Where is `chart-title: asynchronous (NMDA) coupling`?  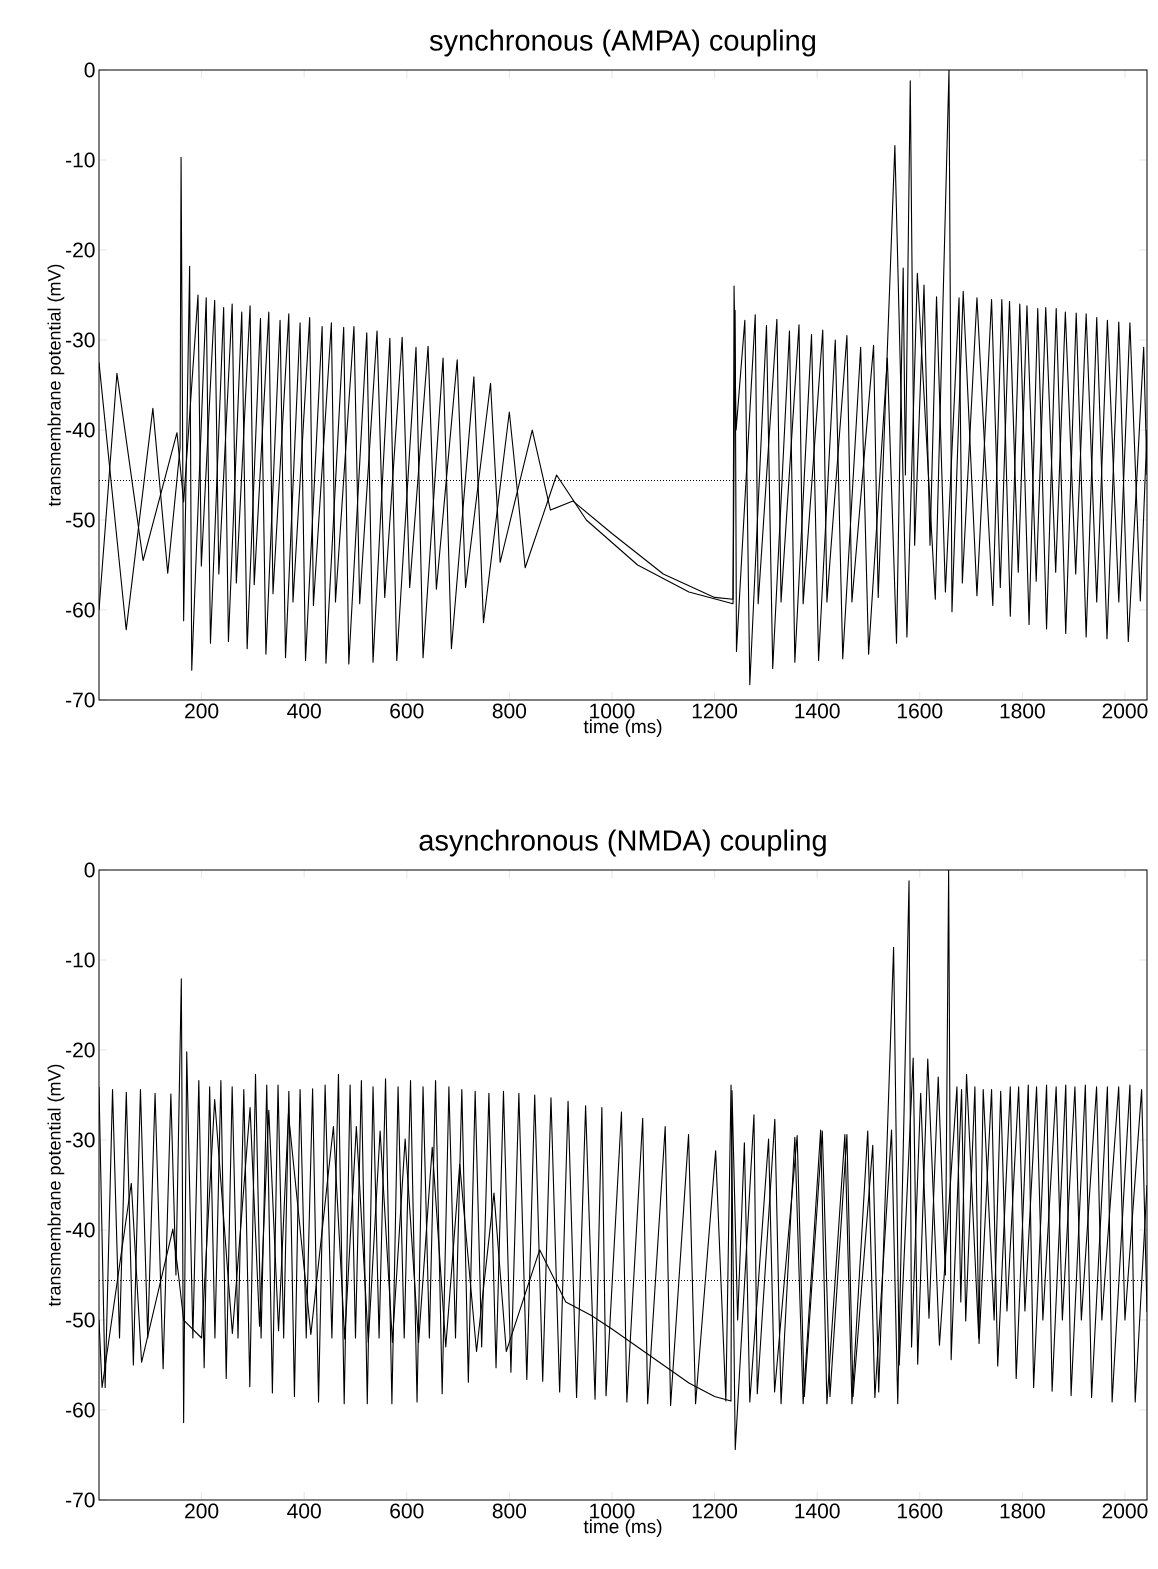
chart-title: asynchronous (NMDA) coupling is located at coordinates (622, 843).